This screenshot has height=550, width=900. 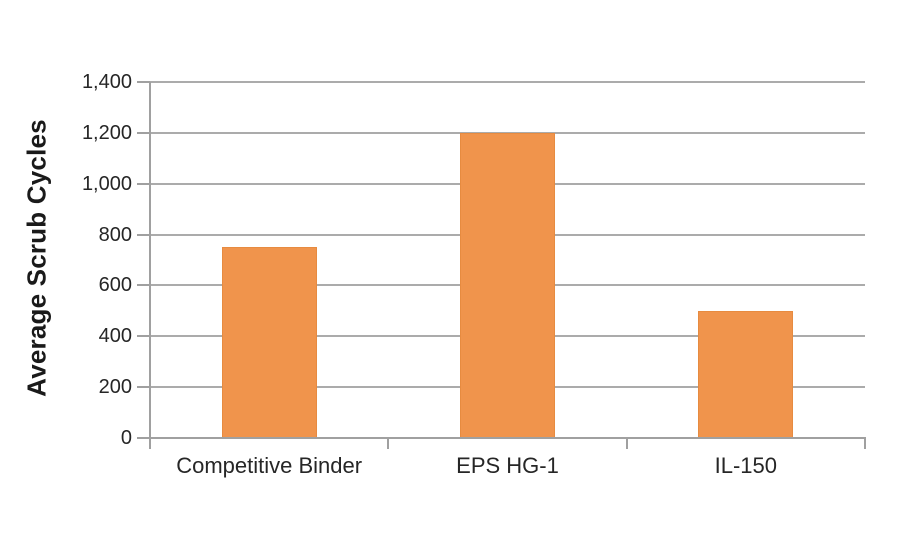 I want to click on y-tick-label-200: 200, so click(x=115, y=387).